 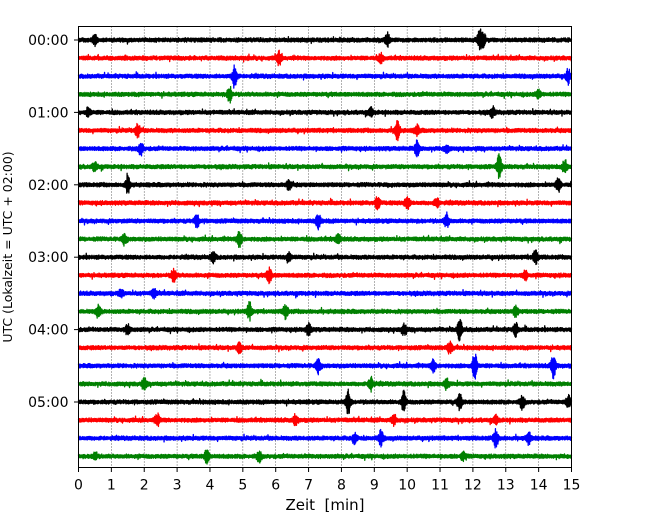 What do you see at coordinates (48, 258) in the screenshot?
I see `y-tick-label: 03:00` at bounding box center [48, 258].